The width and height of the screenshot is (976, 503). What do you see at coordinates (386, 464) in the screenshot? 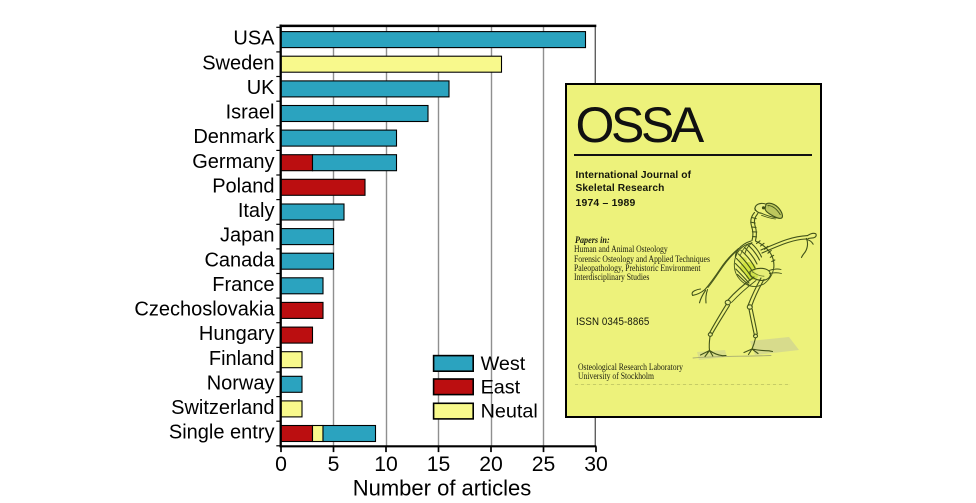
I see `svg-text: 10` at bounding box center [386, 464].